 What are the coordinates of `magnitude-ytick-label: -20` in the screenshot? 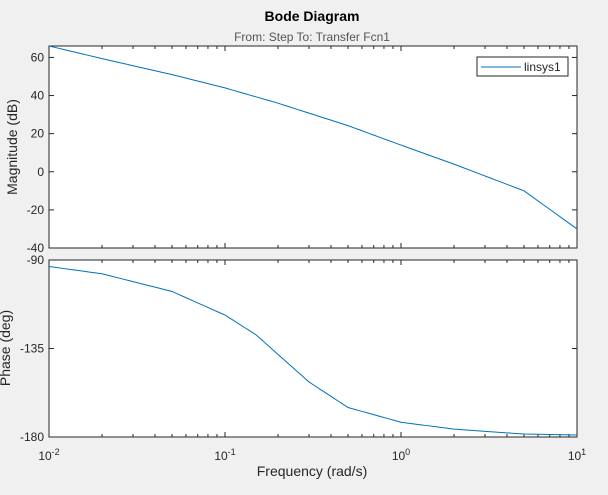 It's located at (36, 210).